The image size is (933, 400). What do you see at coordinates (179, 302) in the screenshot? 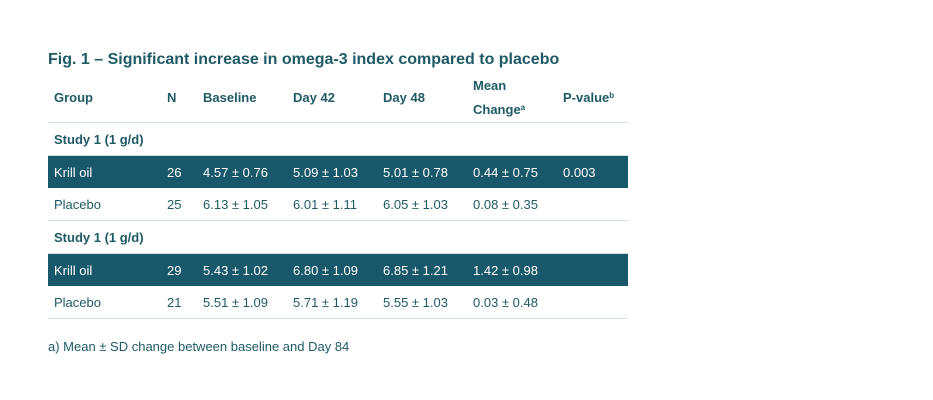
I see `cell-n: 21` at bounding box center [179, 302].